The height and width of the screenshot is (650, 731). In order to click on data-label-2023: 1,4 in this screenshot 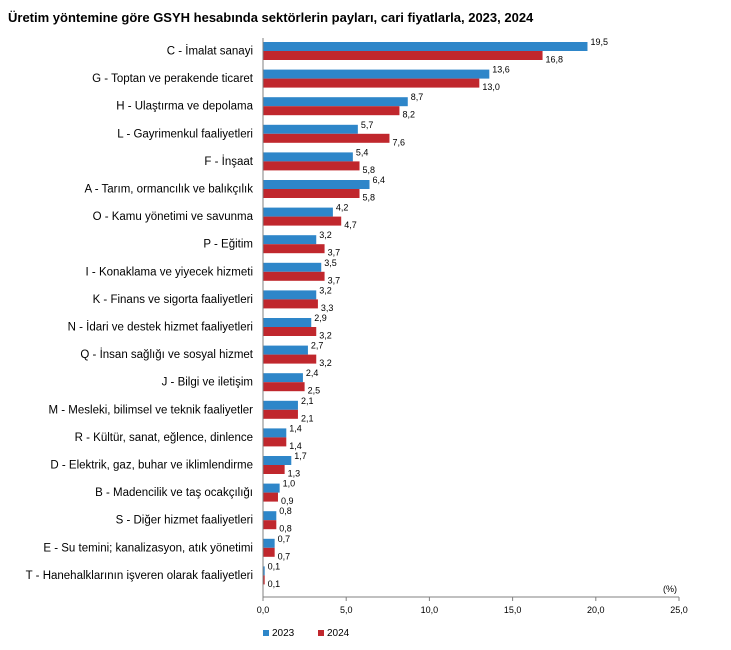, I will do `click(295, 428)`.